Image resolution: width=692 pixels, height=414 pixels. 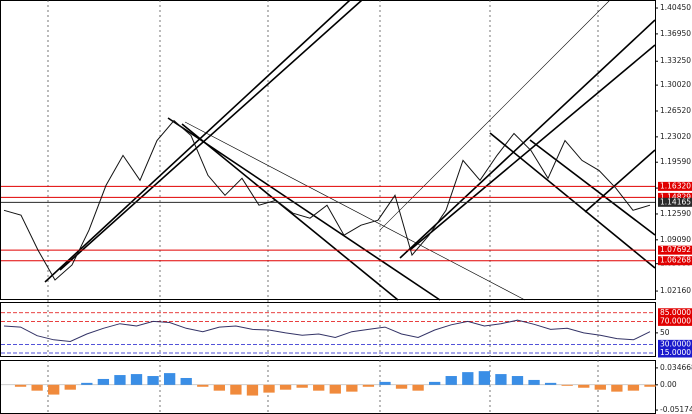 What do you see at coordinates (675, 161) in the screenshot?
I see `y-tick-label: 1.19590` at bounding box center [675, 161].